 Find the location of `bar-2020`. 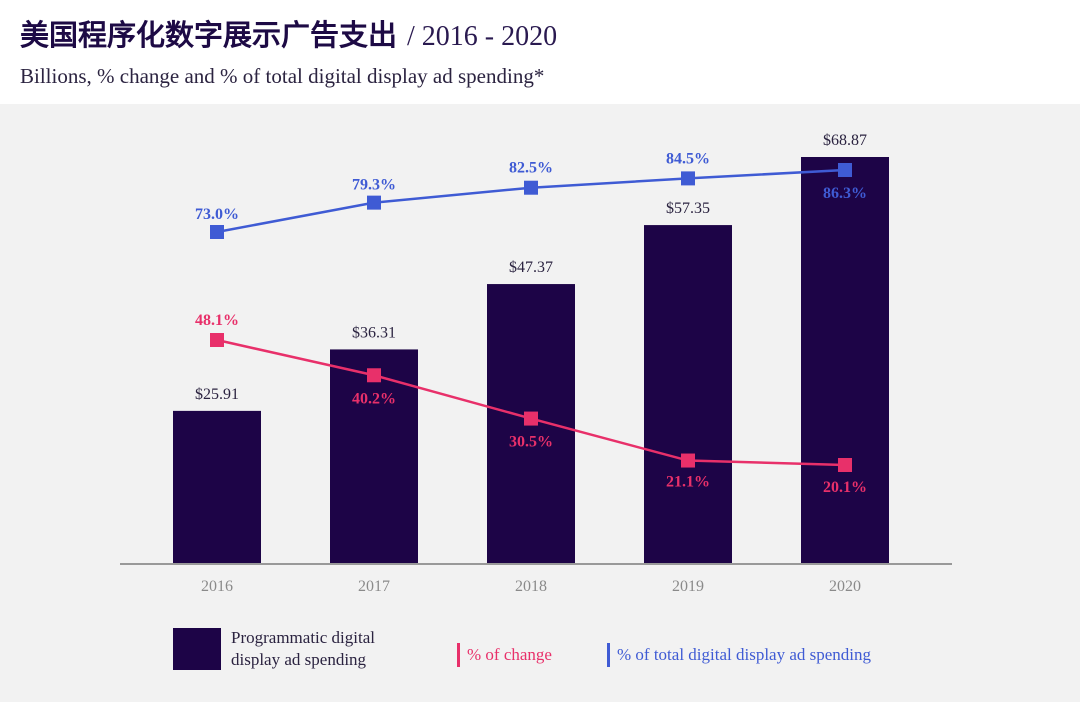

bar-2020 is located at coordinates (845, 360).